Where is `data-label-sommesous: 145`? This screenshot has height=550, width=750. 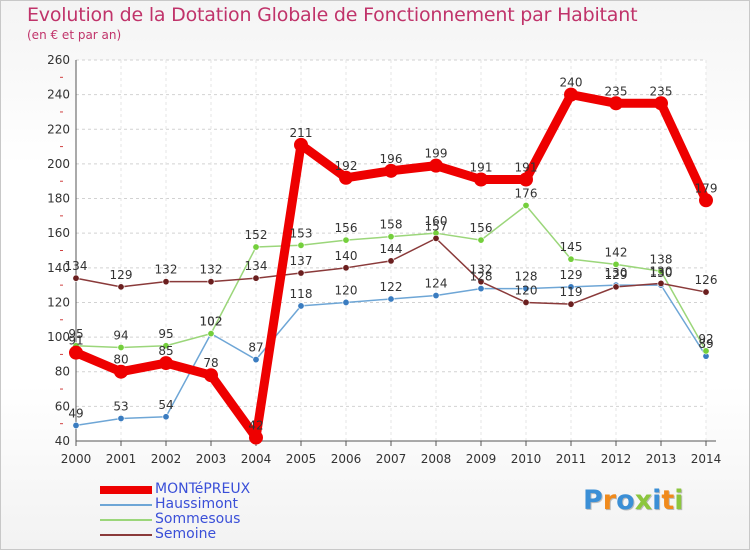 data-label-sommesous: 145 is located at coordinates (571, 247).